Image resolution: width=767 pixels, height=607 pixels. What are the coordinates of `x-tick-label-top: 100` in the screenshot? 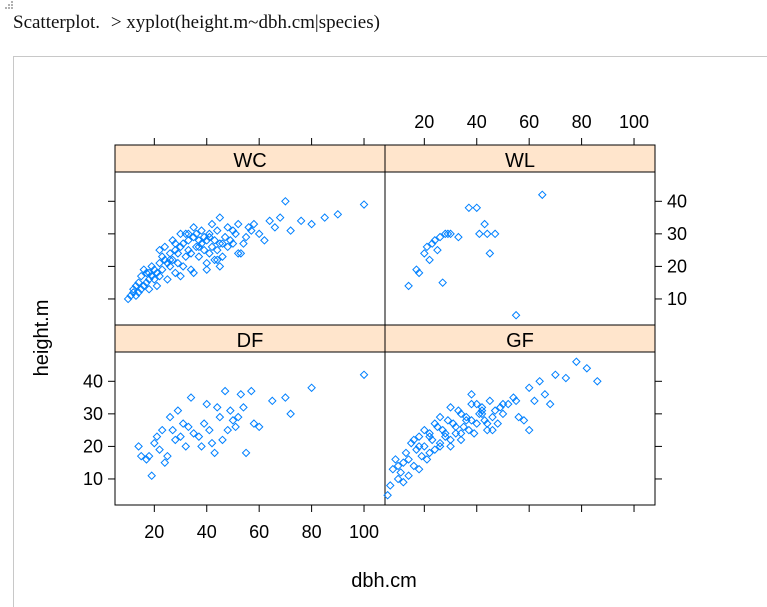 It's located at (634, 122).